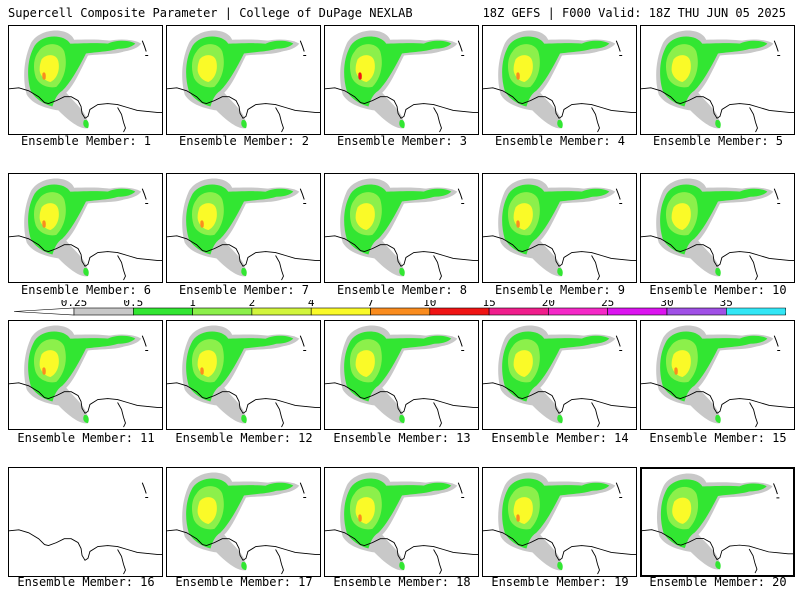 Image resolution: width=800 pixels, height=600 pixels. What do you see at coordinates (607, 304) in the screenshot?
I see `colorbar-tick-label: 25` at bounding box center [607, 304].